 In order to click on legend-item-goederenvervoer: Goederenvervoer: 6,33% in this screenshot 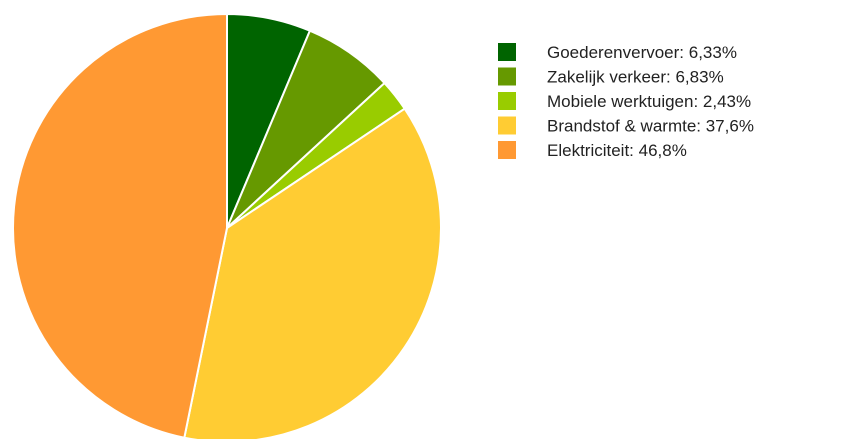, I will do `click(617, 52)`.